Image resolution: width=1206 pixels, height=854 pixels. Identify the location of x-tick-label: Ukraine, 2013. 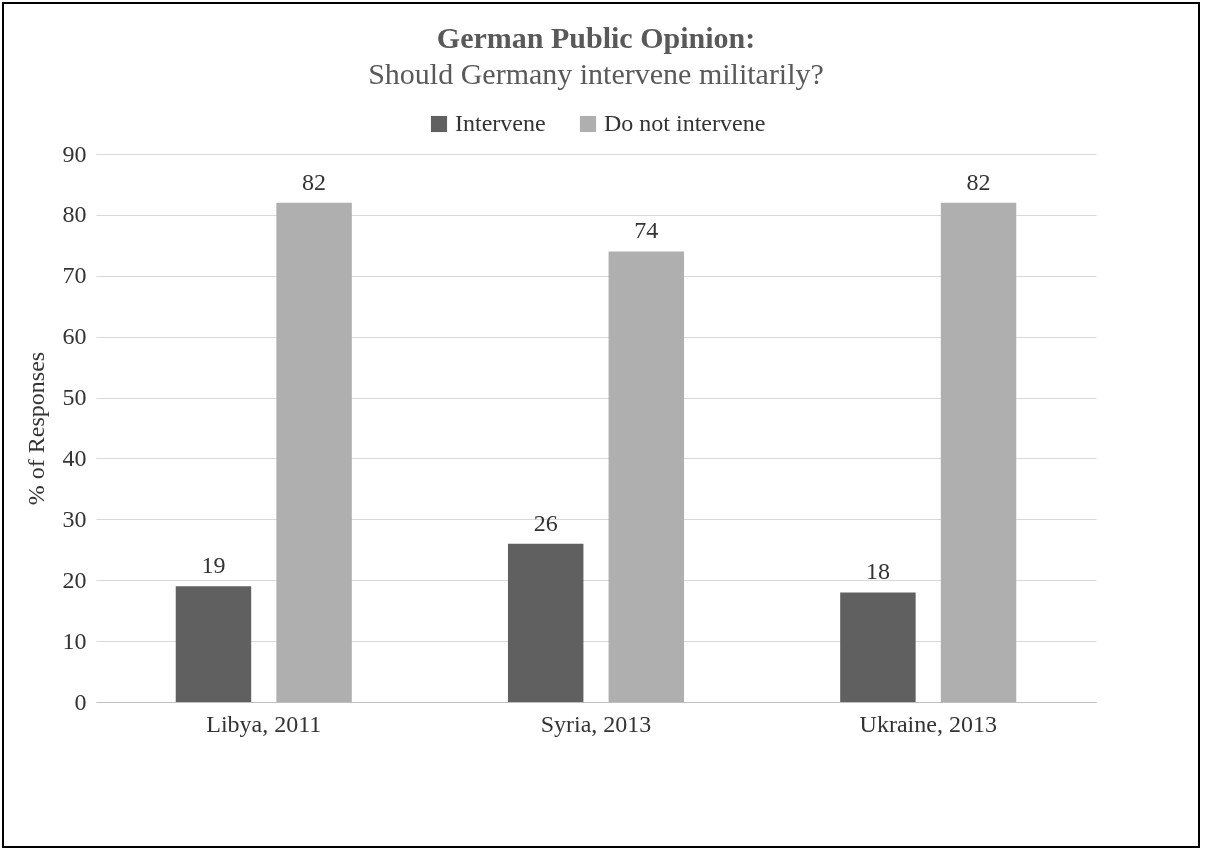
(928, 723).